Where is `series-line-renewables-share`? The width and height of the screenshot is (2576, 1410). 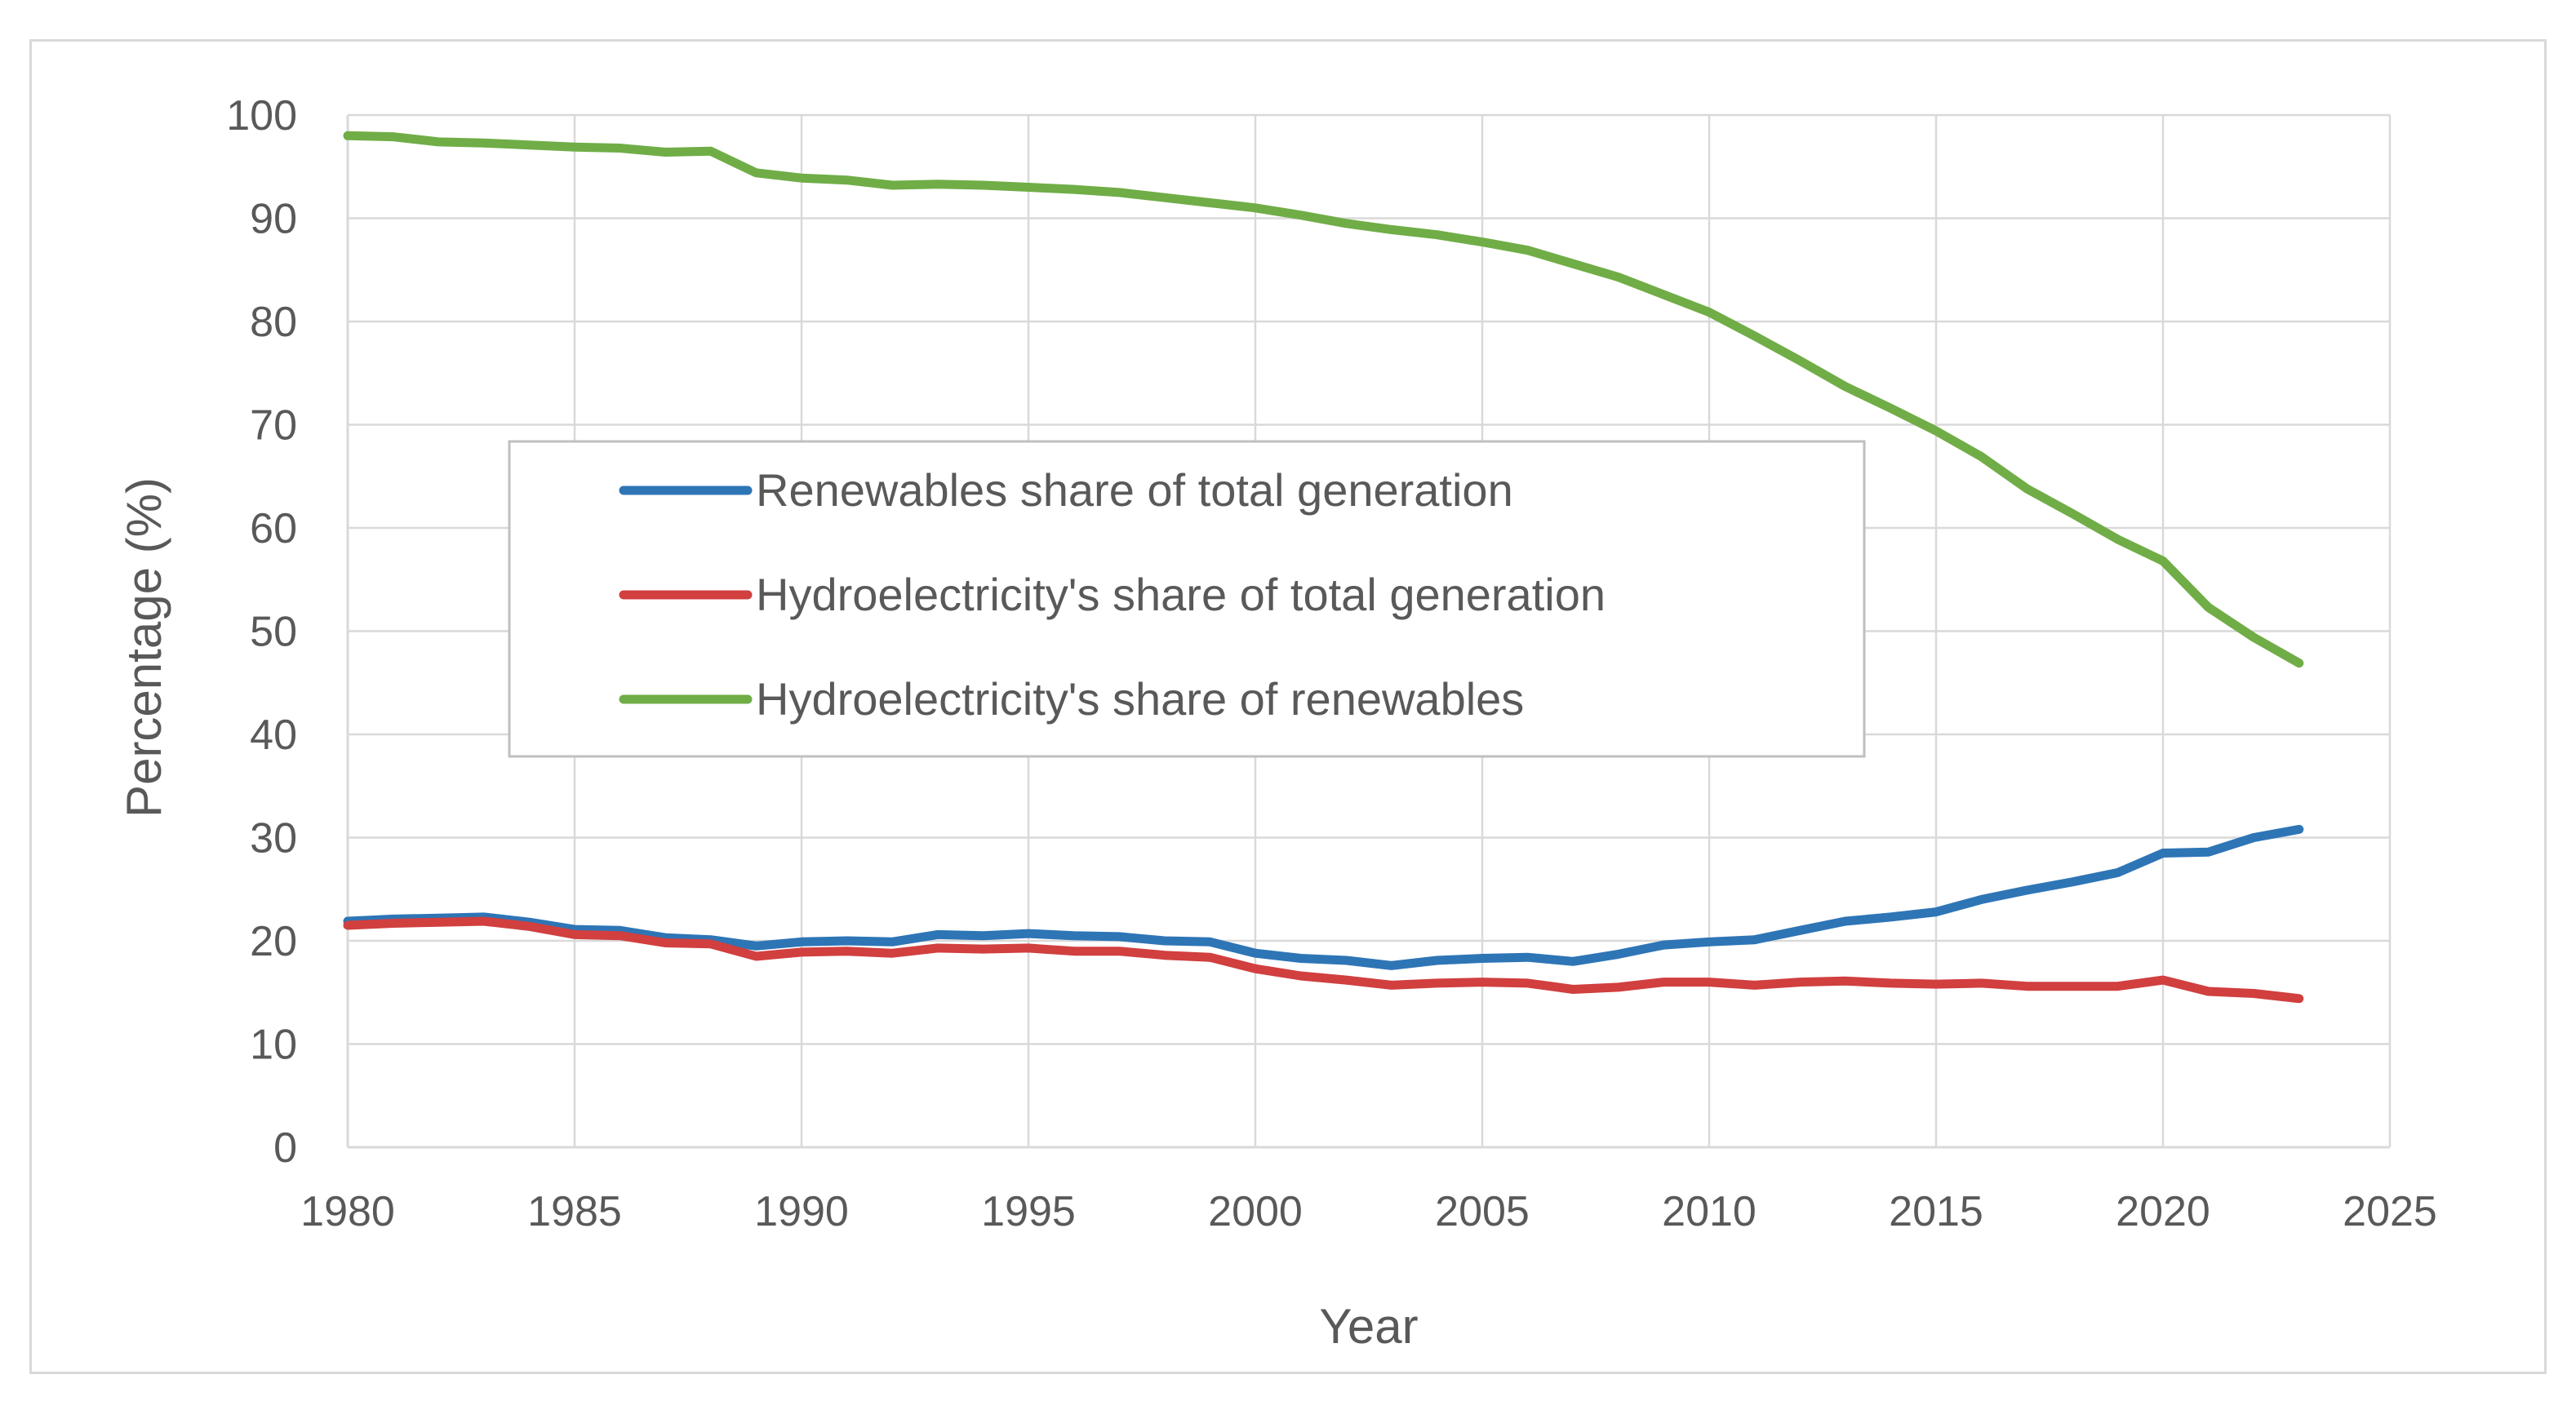
series-line-renewables-share is located at coordinates (1323, 897).